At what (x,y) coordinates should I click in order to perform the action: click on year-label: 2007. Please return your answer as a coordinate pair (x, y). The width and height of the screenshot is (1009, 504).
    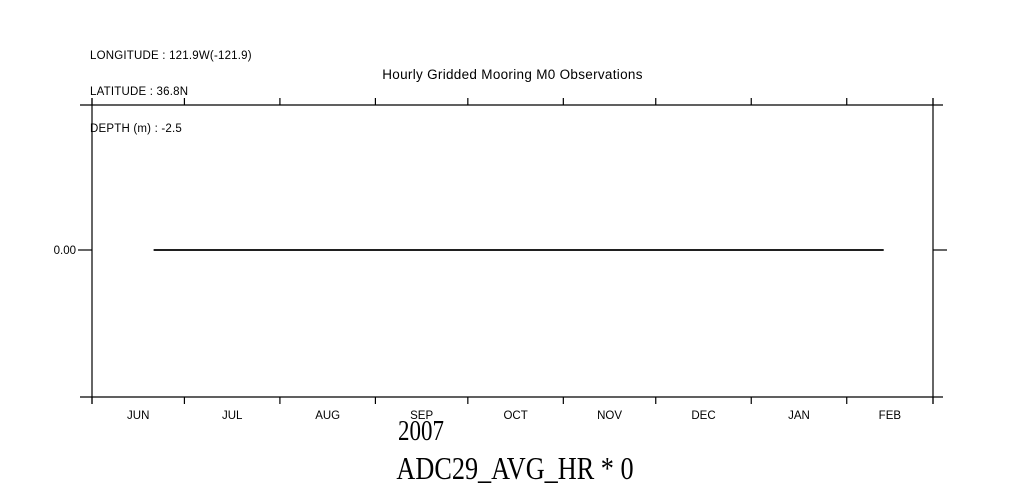
    Looking at the image, I should click on (421, 431).